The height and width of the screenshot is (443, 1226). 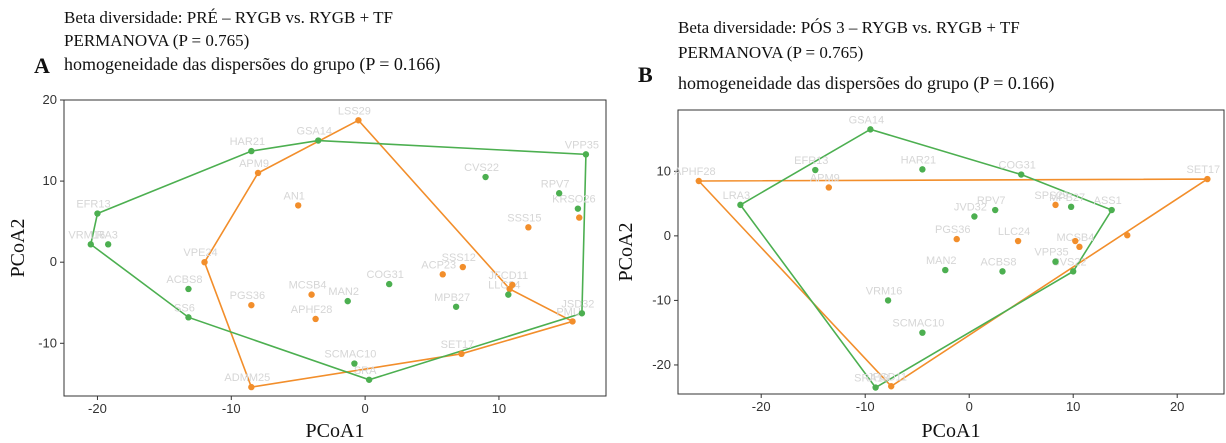 What do you see at coordinates (573, 200) in the screenshot?
I see `point-label: KRSO26` at bounding box center [573, 200].